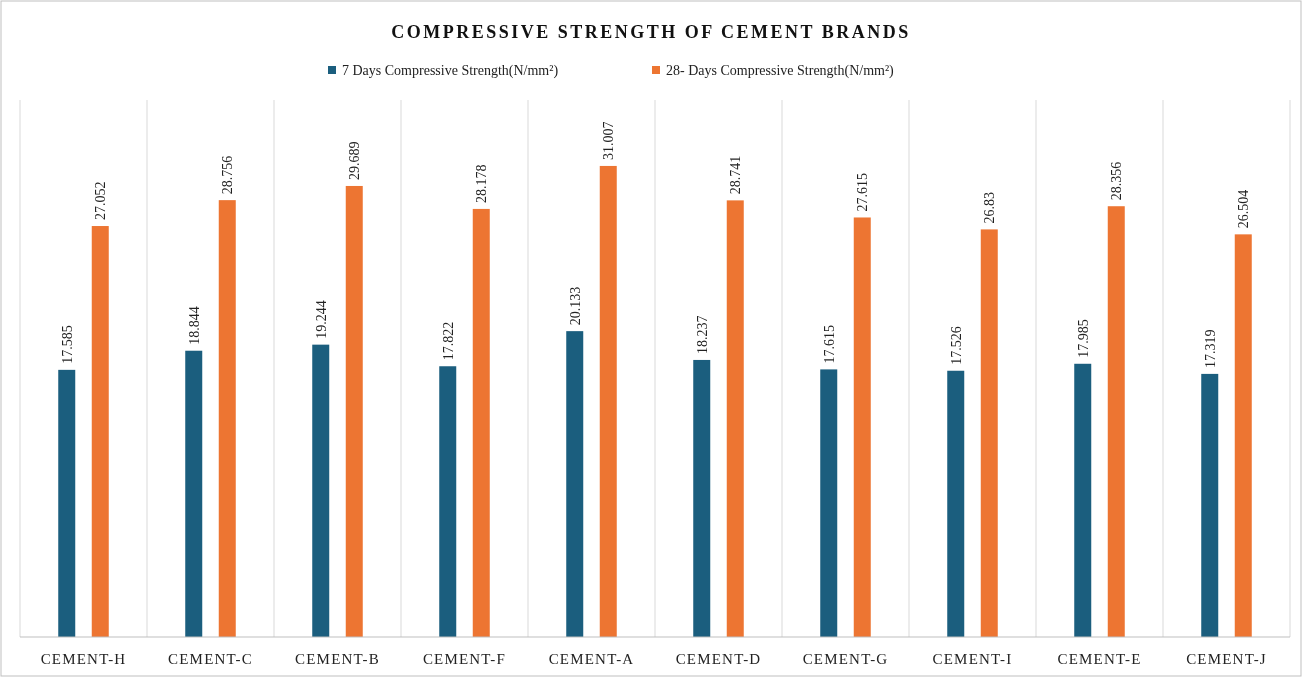 The image size is (1302, 677). Describe the element at coordinates (1244, 209) in the screenshot. I see `data-label: 26.504` at that location.